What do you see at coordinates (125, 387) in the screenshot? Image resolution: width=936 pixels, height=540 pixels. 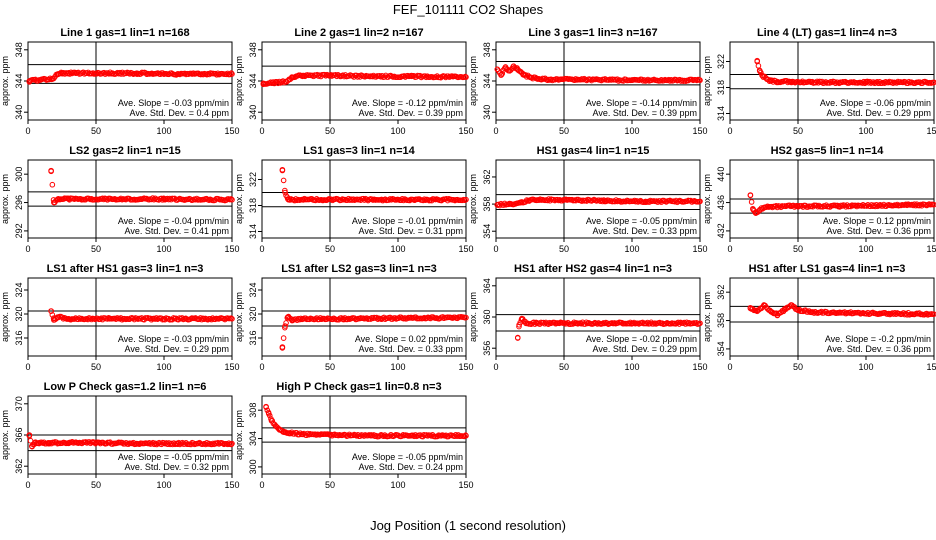 I see `panel-title: Low P Check gas=1.2 lin=1 n=6` at bounding box center [125, 387].